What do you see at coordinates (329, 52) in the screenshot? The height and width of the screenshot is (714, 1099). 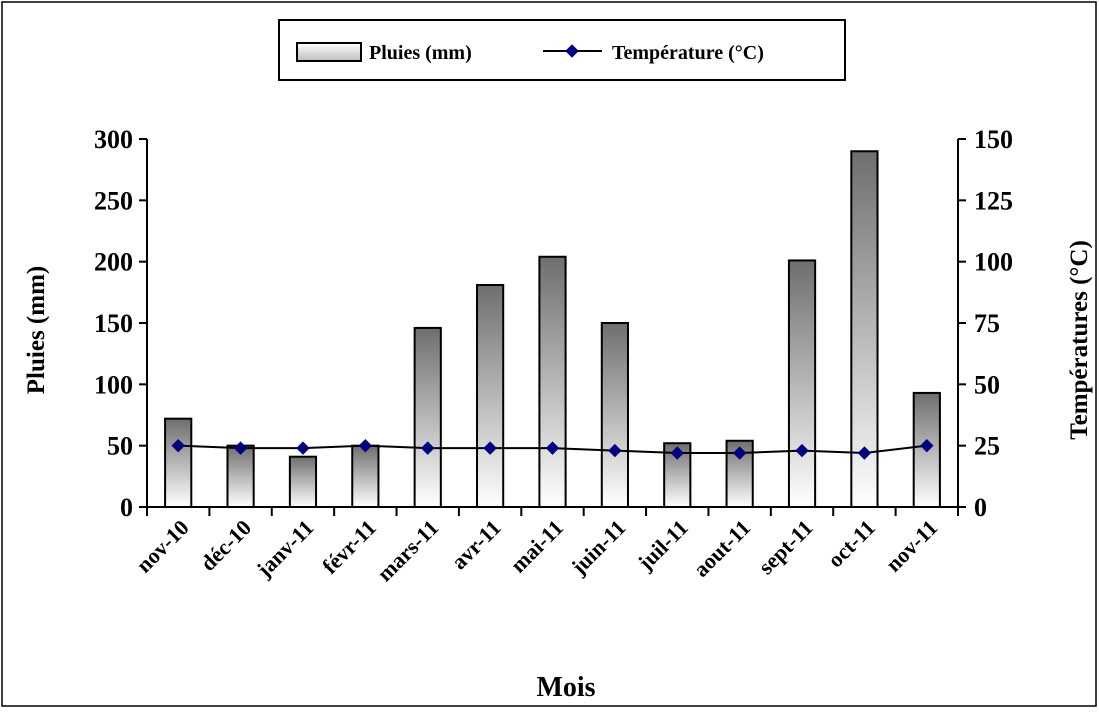 I see `legend-swatch-pluies` at bounding box center [329, 52].